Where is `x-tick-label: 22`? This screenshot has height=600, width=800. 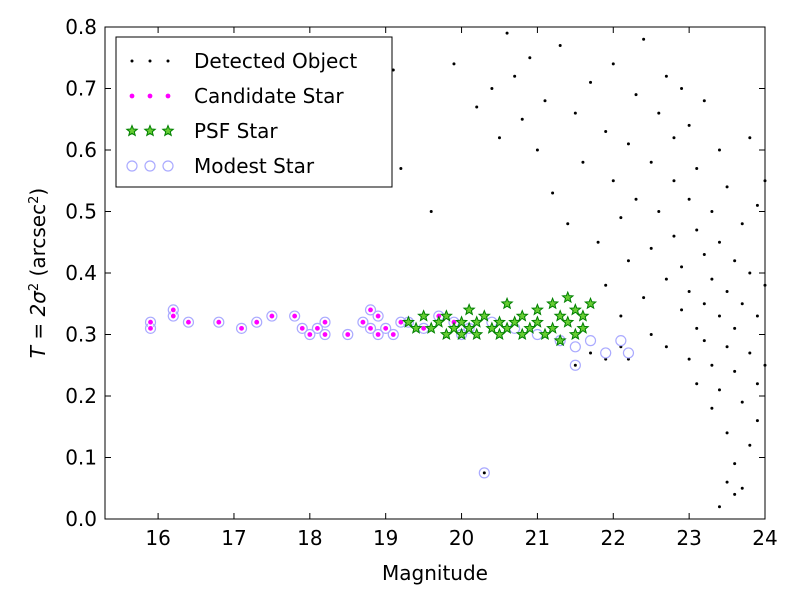 x-tick-label: 22 is located at coordinates (613, 538).